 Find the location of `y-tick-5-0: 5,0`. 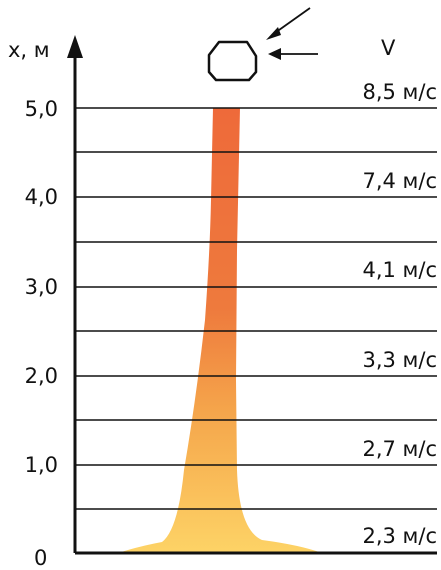

y-tick-5-0: 5,0 is located at coordinates (41, 109).